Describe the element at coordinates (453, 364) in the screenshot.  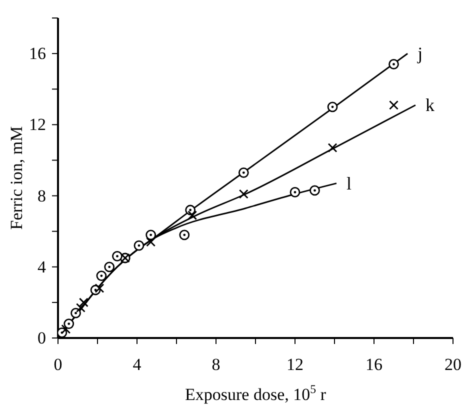
I see `x-tick-label: 20` at that location.